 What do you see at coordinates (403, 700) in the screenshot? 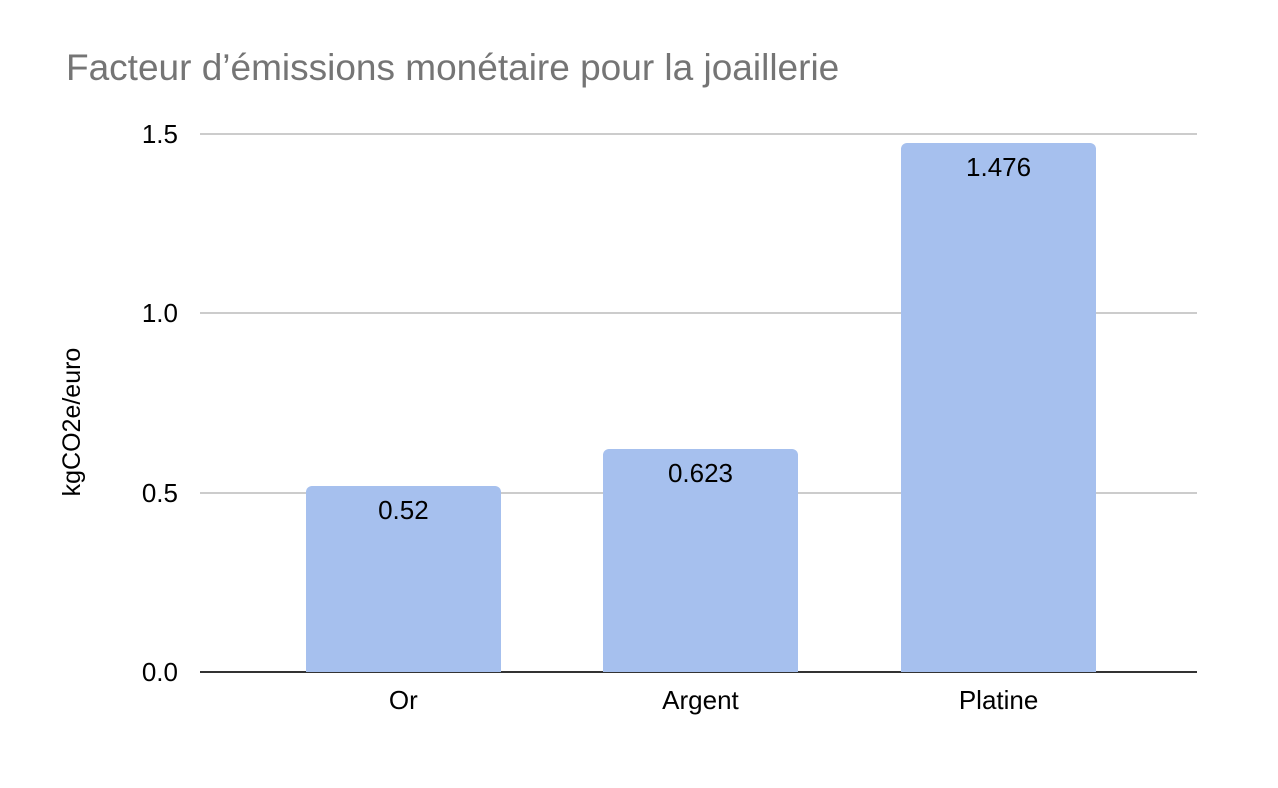
I see `x-category-label: Or` at bounding box center [403, 700].